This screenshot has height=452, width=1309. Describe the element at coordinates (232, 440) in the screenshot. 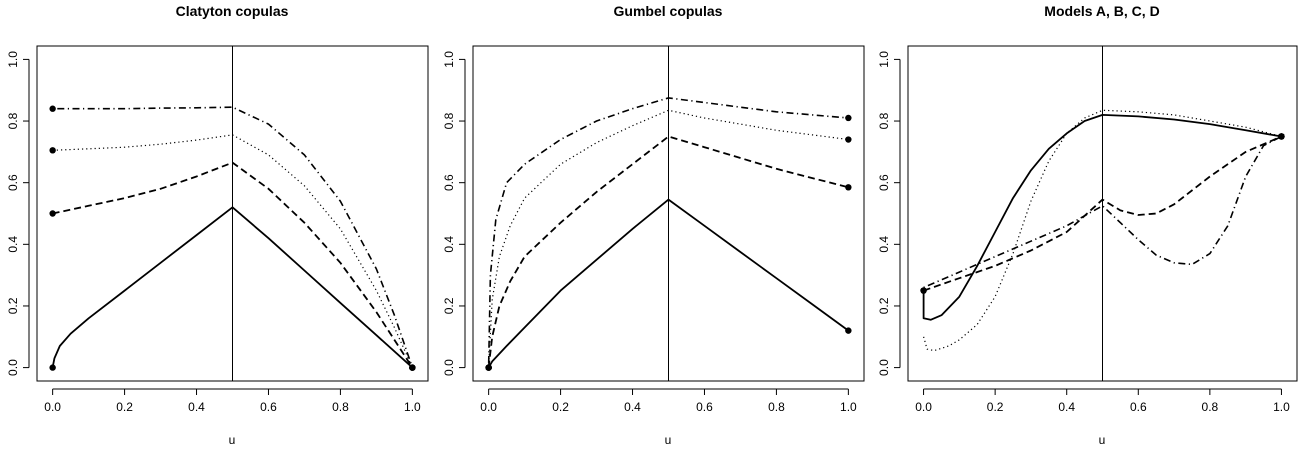

I see `x-axis-label-clayton: u` at that location.